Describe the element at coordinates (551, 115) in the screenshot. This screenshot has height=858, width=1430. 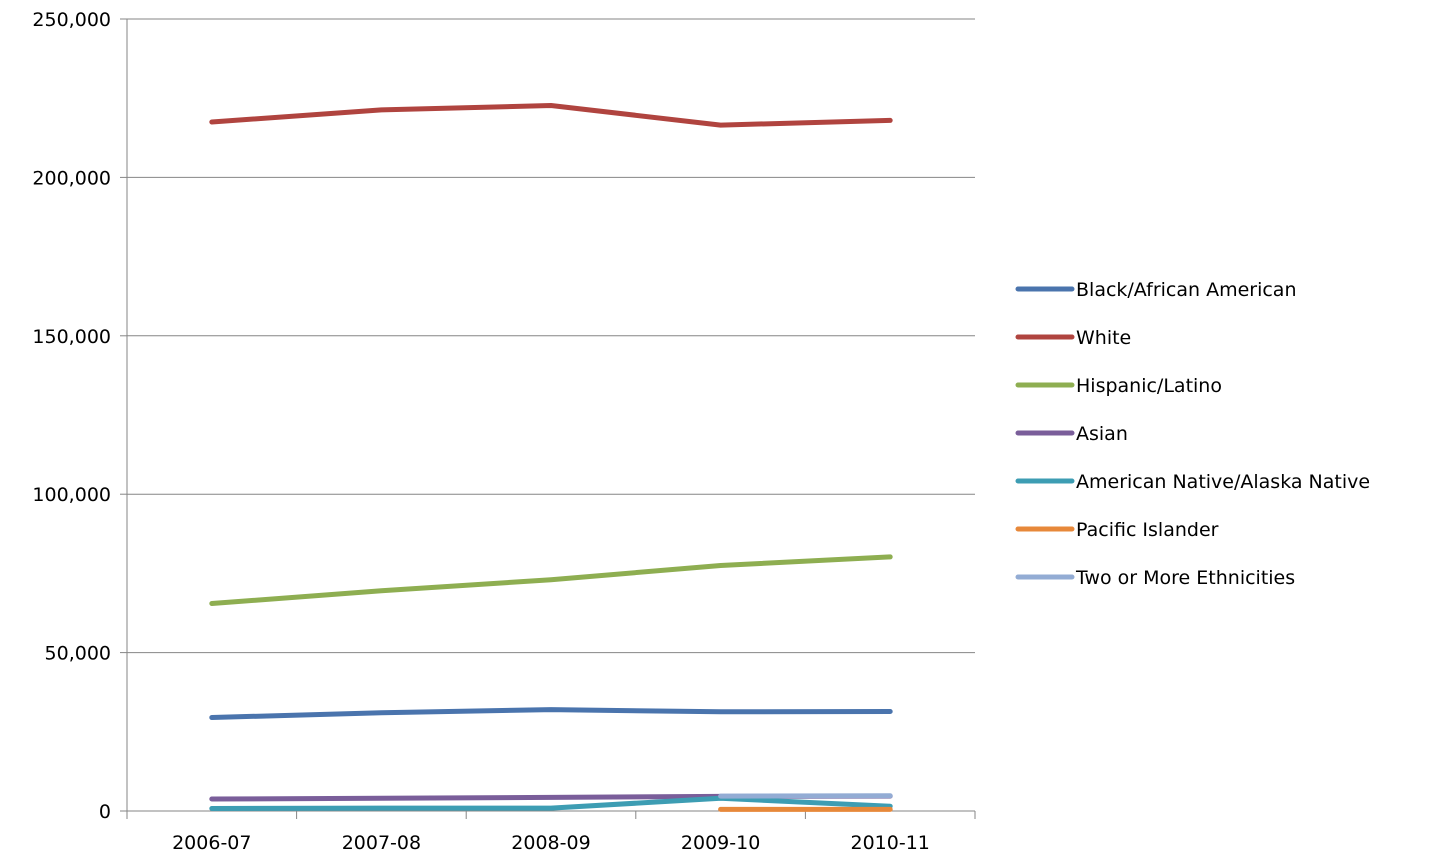
I see `series-line-white` at that location.